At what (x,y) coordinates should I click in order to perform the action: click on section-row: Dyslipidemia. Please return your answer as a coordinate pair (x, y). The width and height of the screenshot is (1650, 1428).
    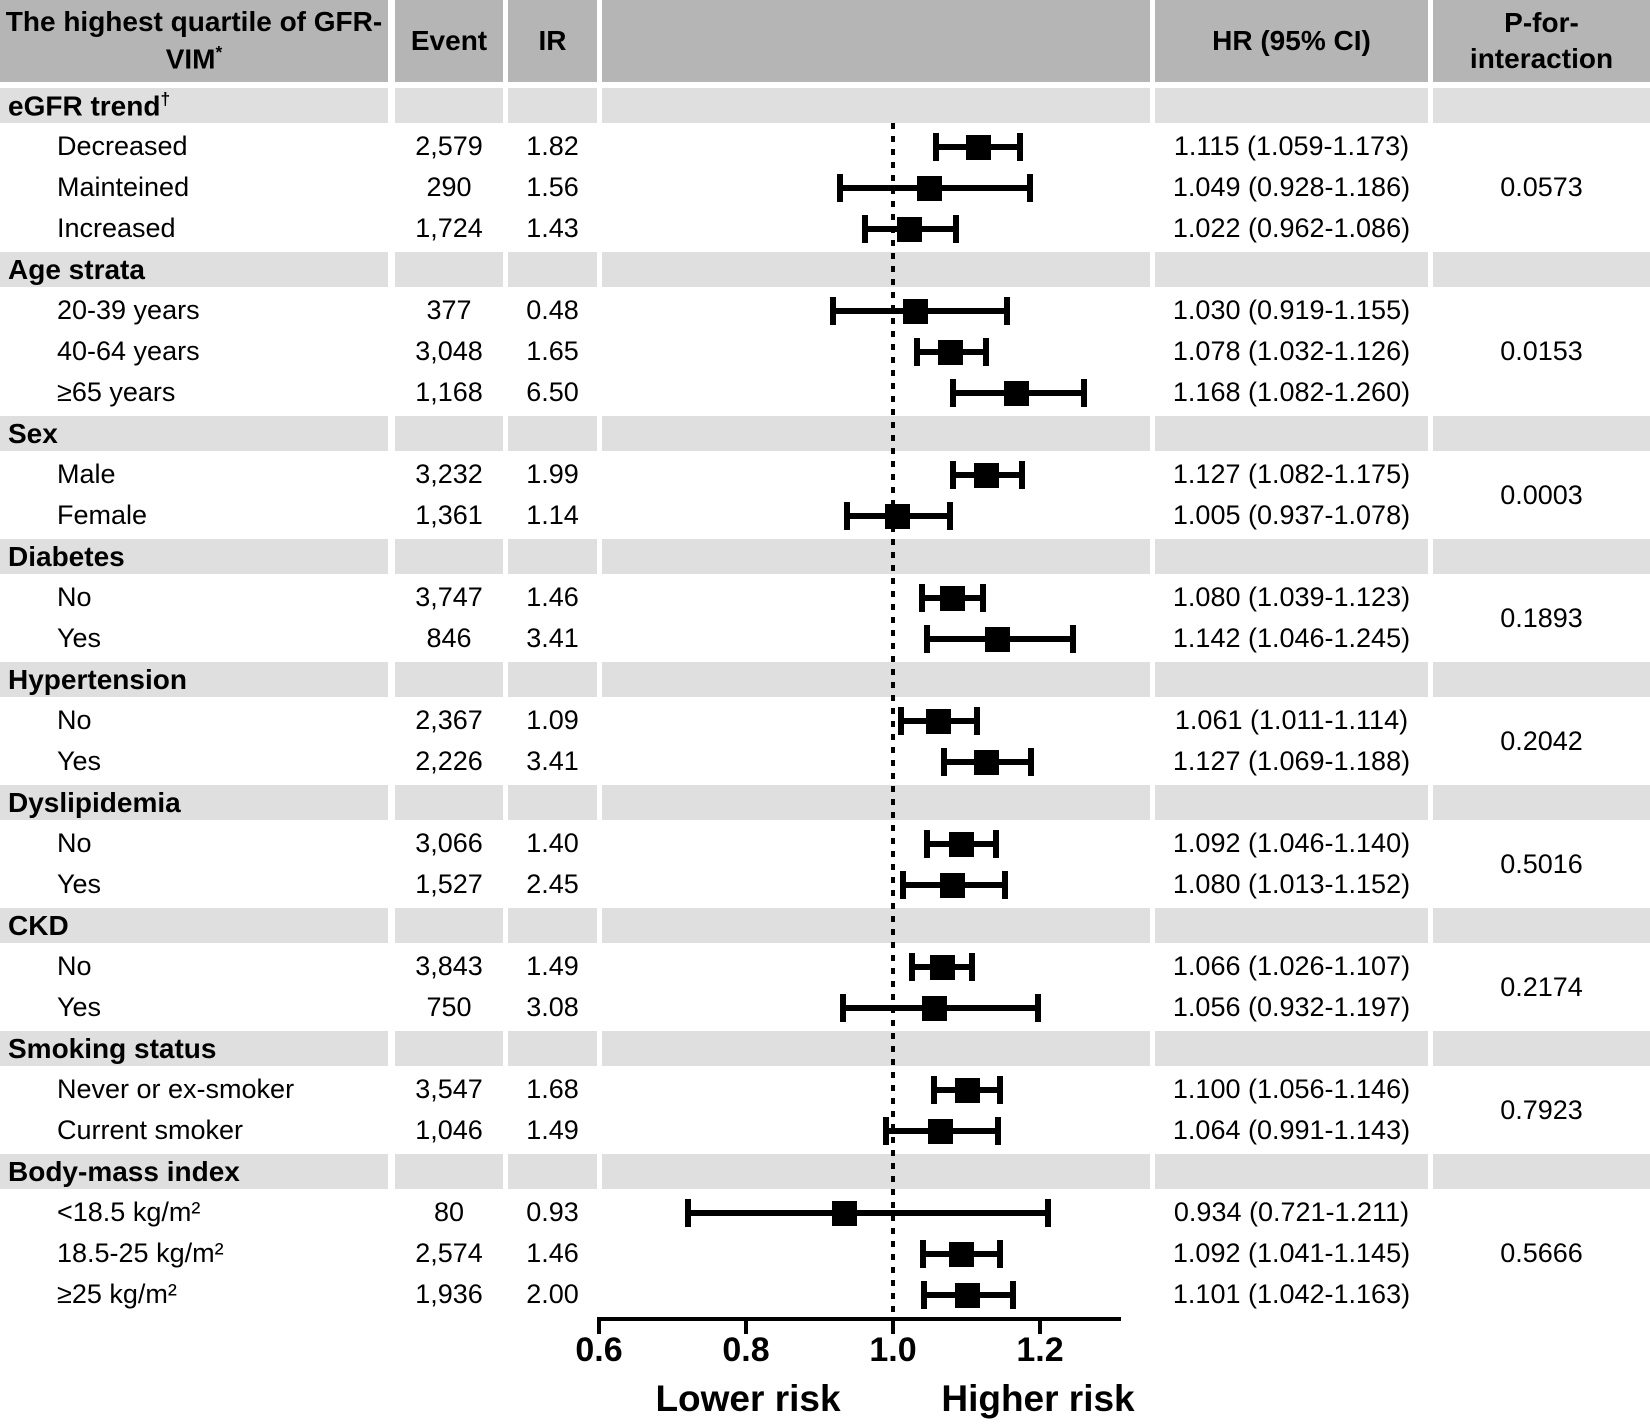
    Looking at the image, I should click on (825, 802).